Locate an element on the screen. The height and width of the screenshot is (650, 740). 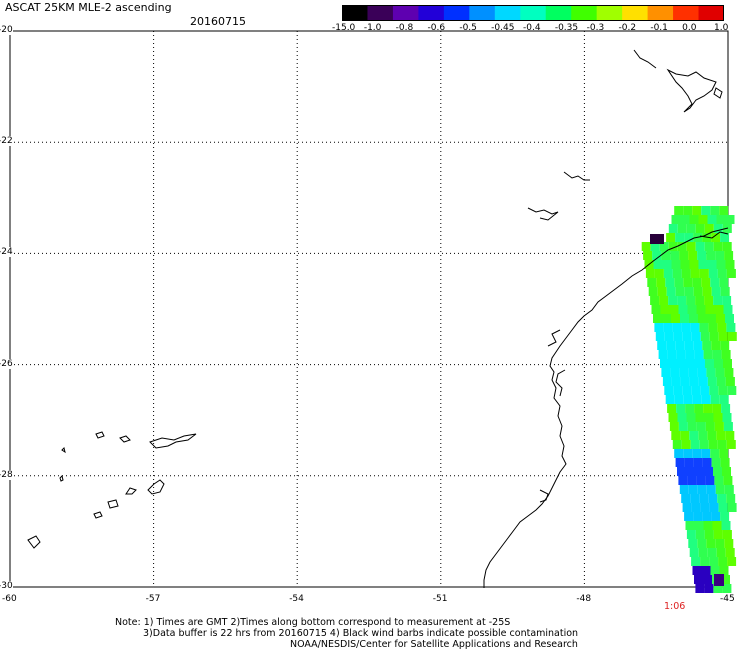
colorbar-label: -1.0 is located at coordinates (372, 28).